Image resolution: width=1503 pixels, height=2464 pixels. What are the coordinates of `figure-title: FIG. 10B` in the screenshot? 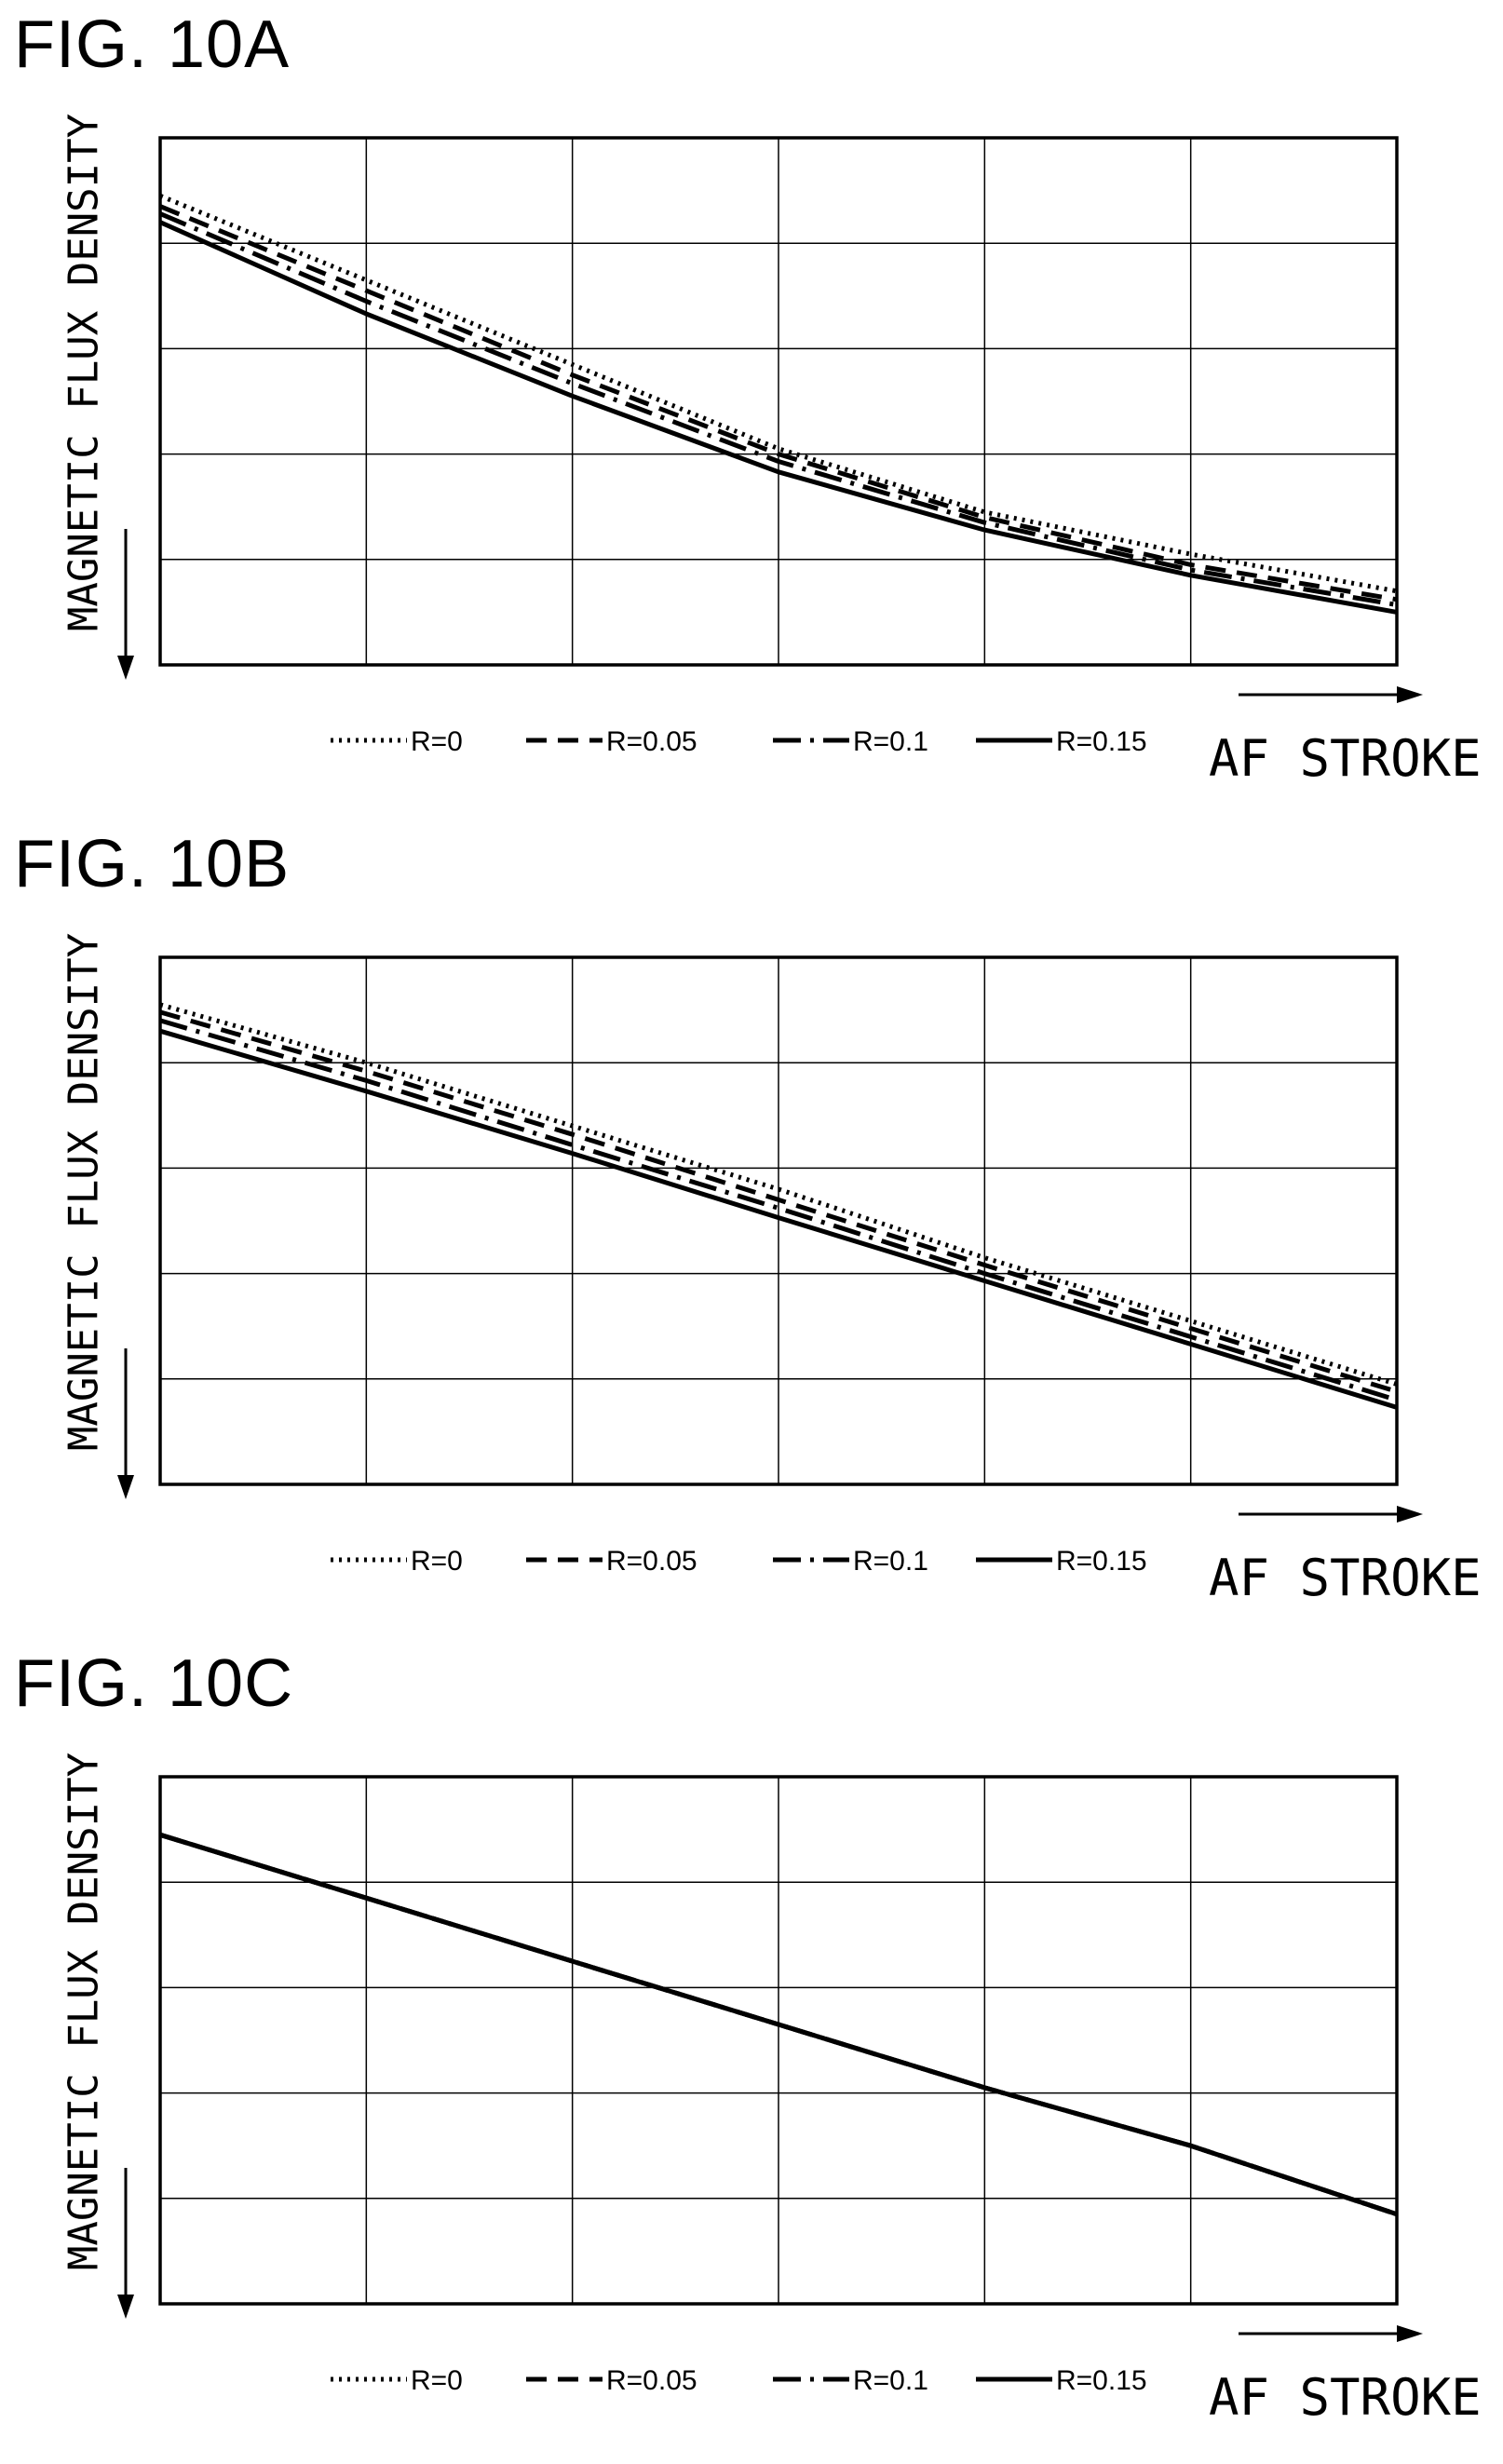 It's located at (152, 864).